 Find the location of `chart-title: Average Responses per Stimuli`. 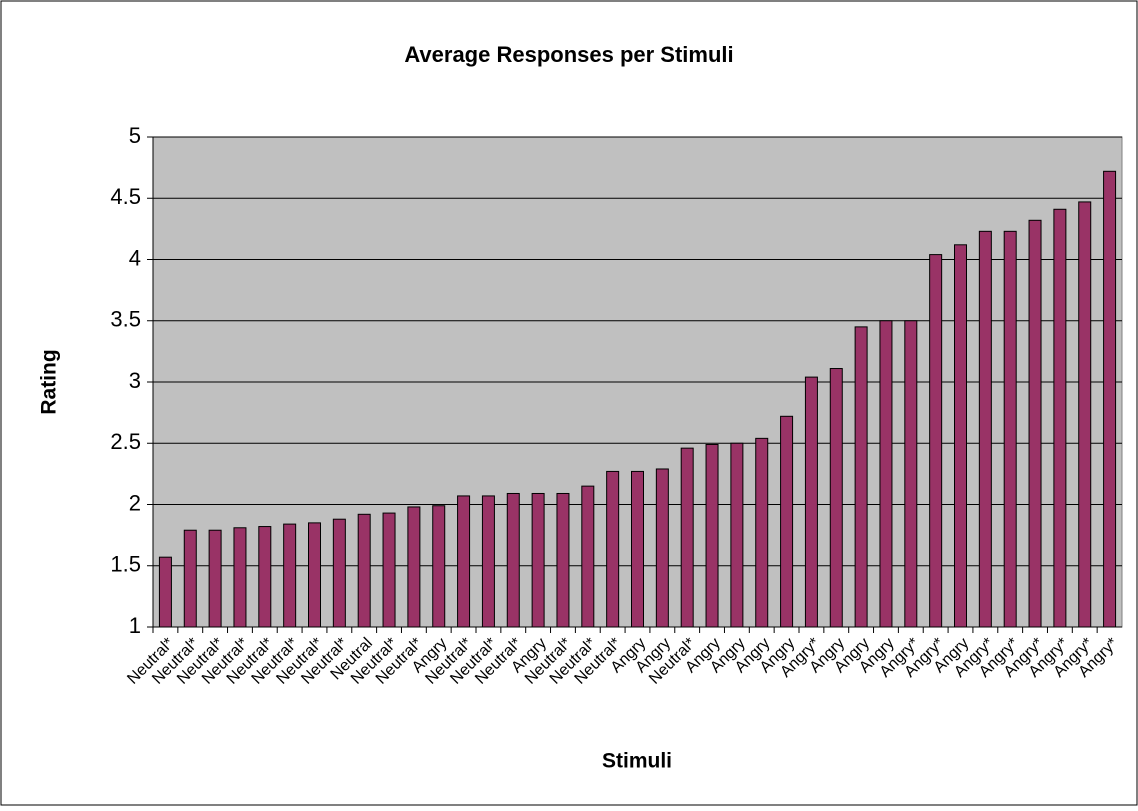

chart-title: Average Responses per Stimuli is located at coordinates (568, 54).